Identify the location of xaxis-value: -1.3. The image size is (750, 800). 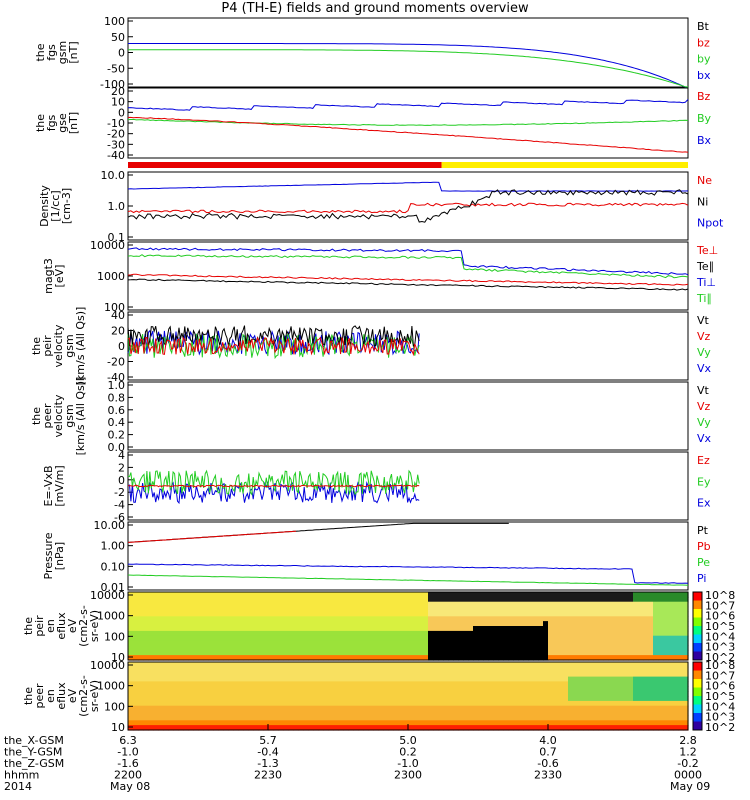
(267, 763).